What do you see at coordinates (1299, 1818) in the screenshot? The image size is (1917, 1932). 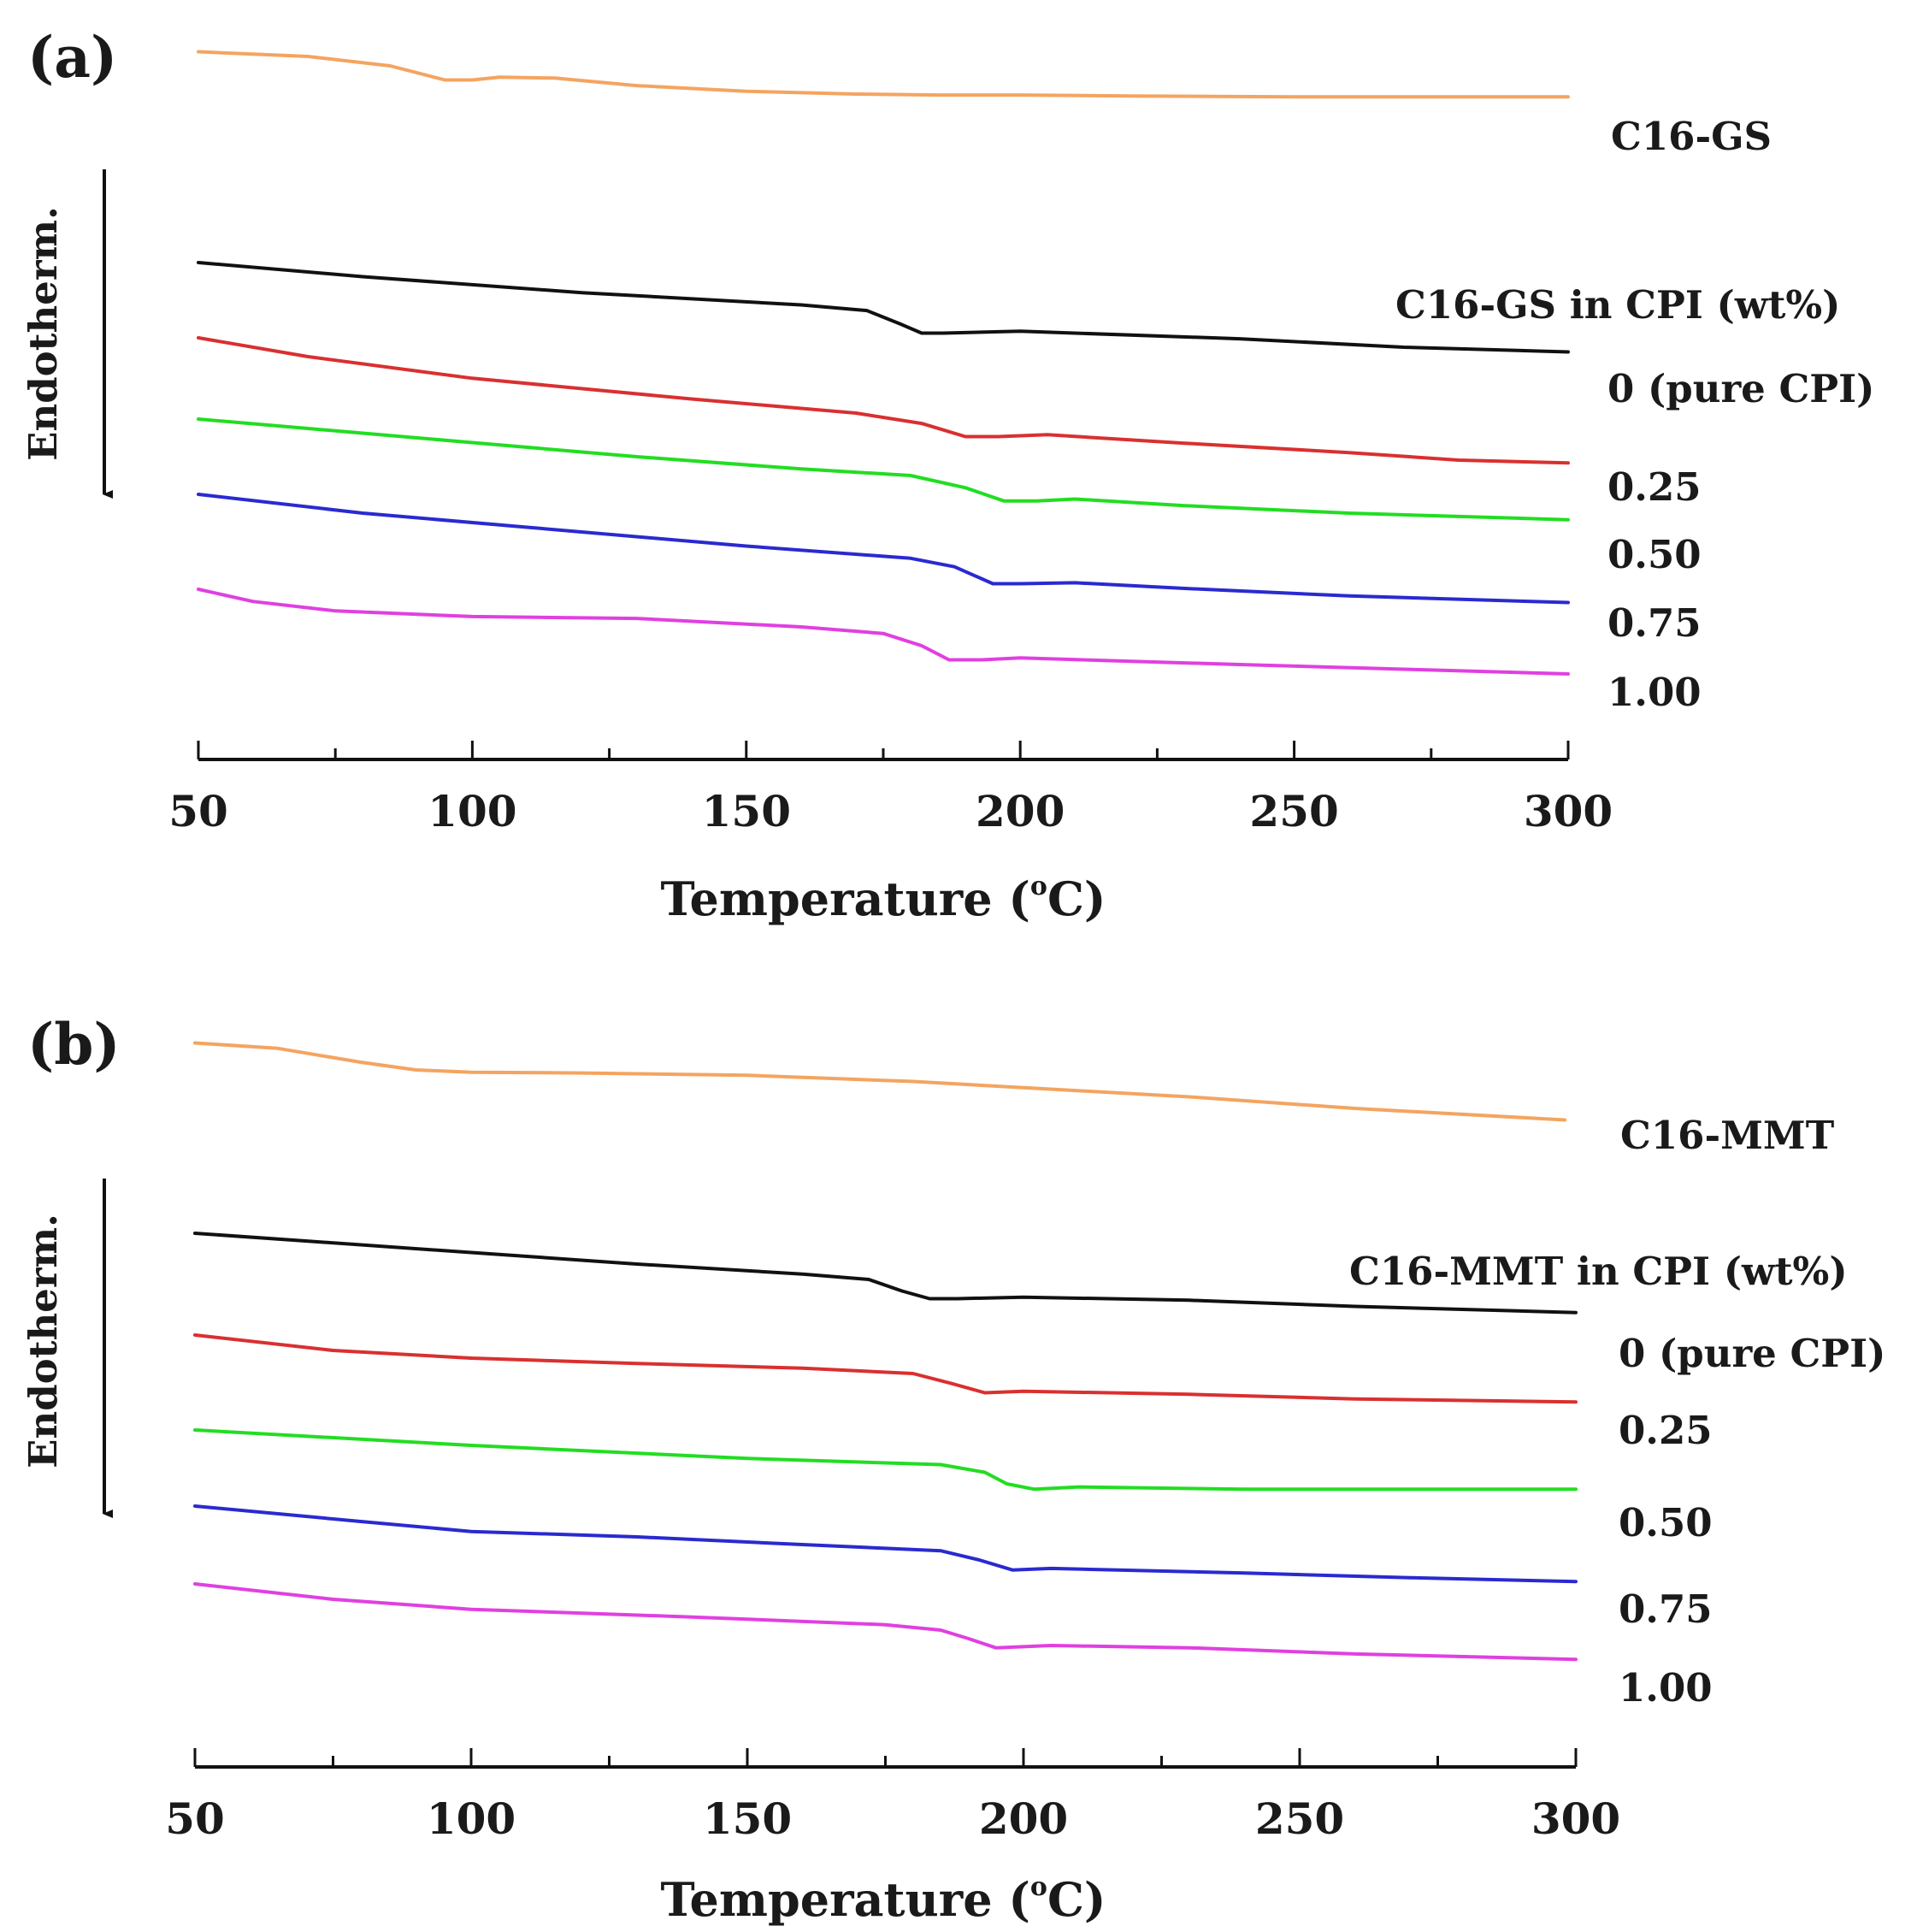 I see `panel-b-tick-label-4: 250` at bounding box center [1299, 1818].